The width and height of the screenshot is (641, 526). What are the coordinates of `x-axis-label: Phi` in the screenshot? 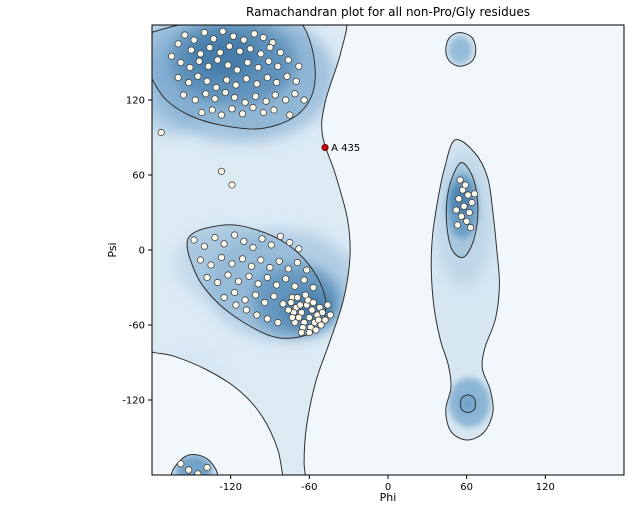 It's located at (388, 497).